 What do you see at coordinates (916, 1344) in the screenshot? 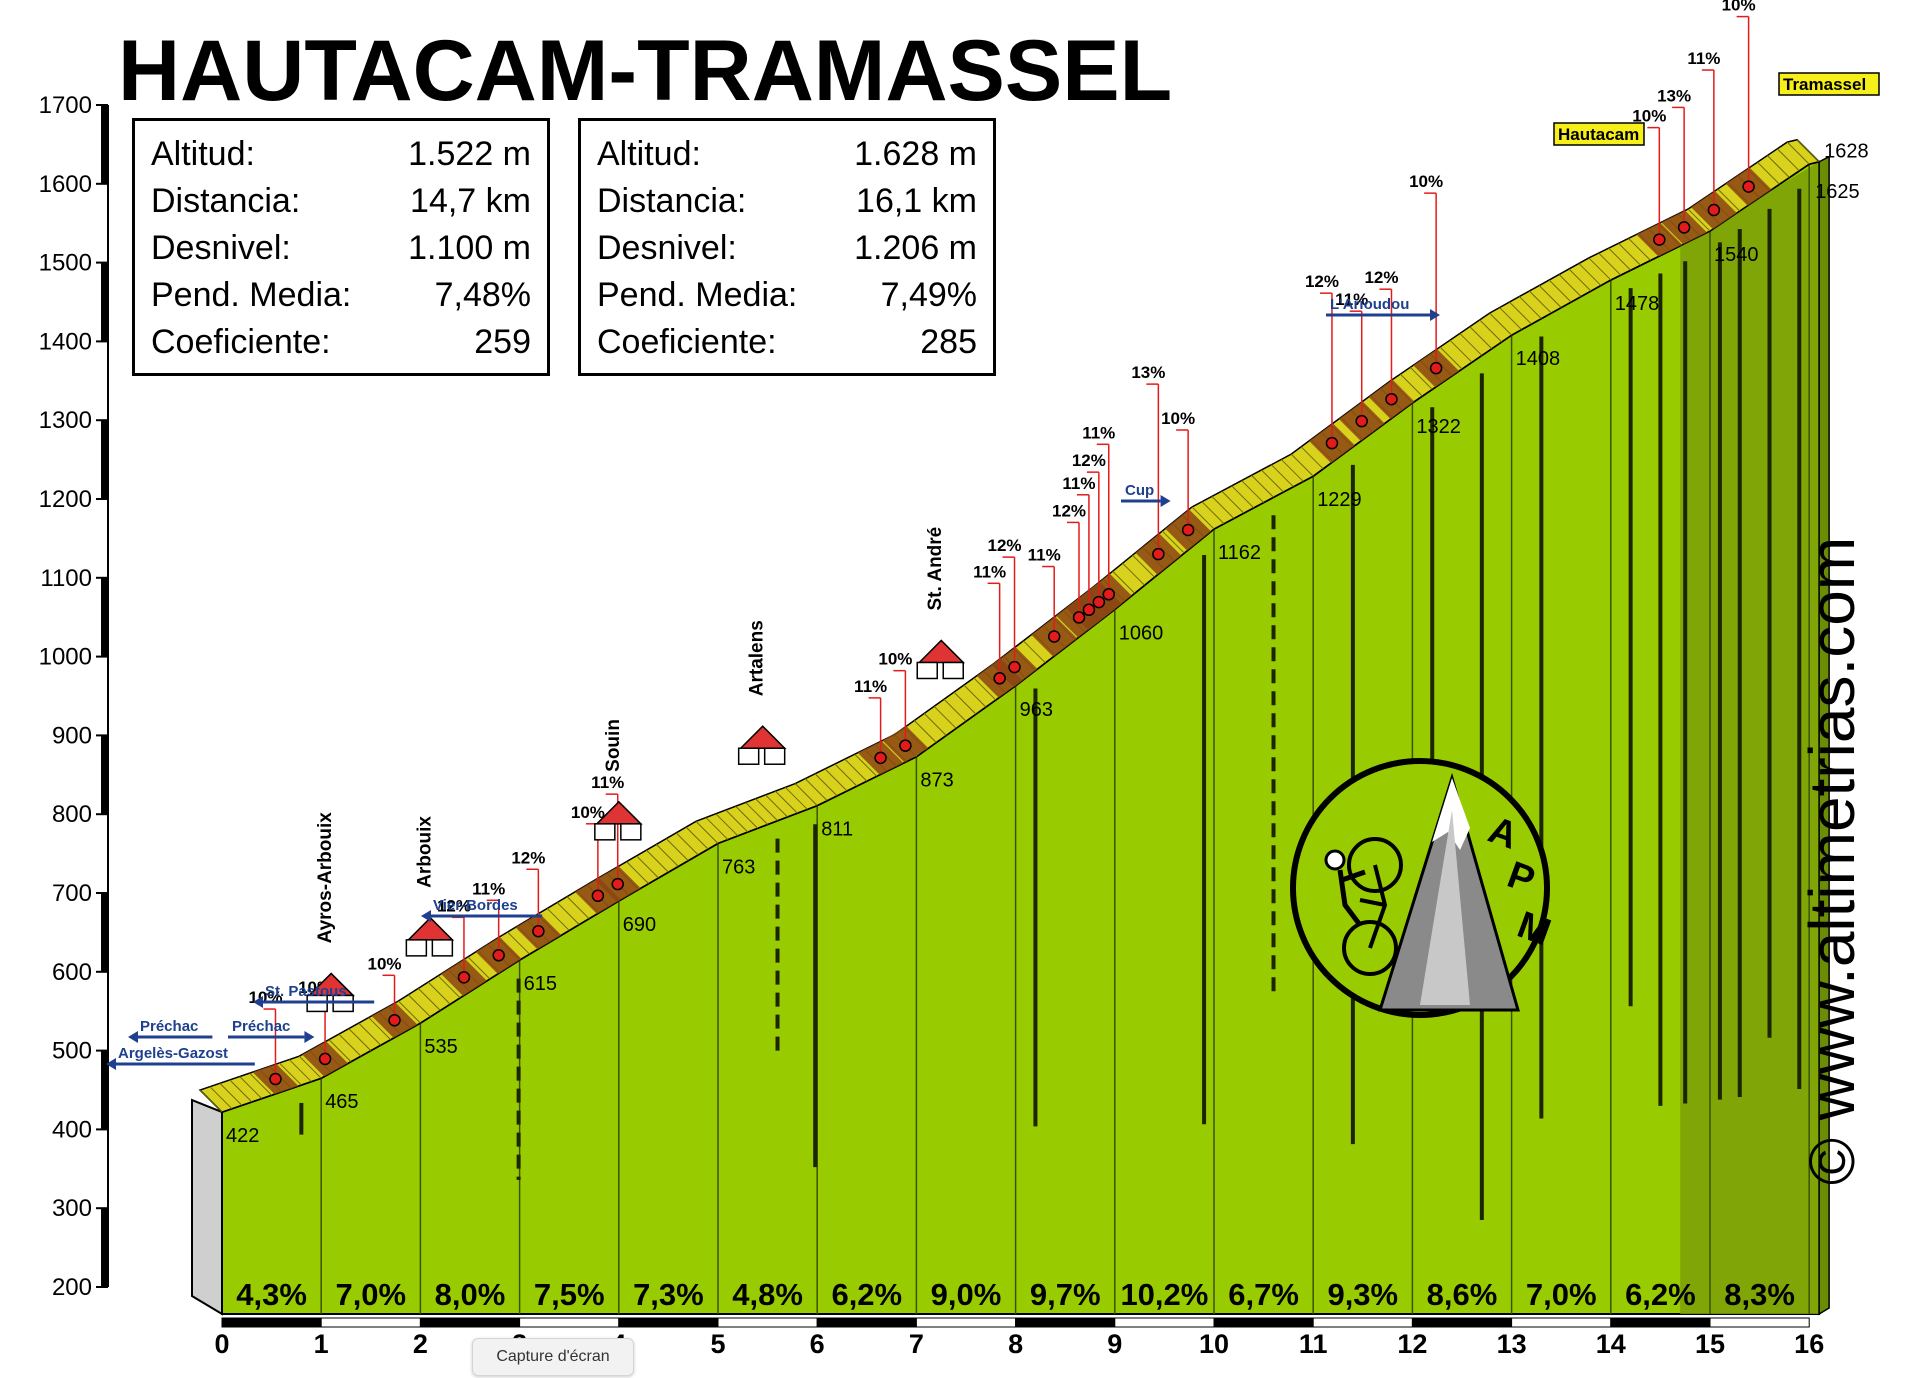
I see `x-tick-label: 7` at bounding box center [916, 1344].